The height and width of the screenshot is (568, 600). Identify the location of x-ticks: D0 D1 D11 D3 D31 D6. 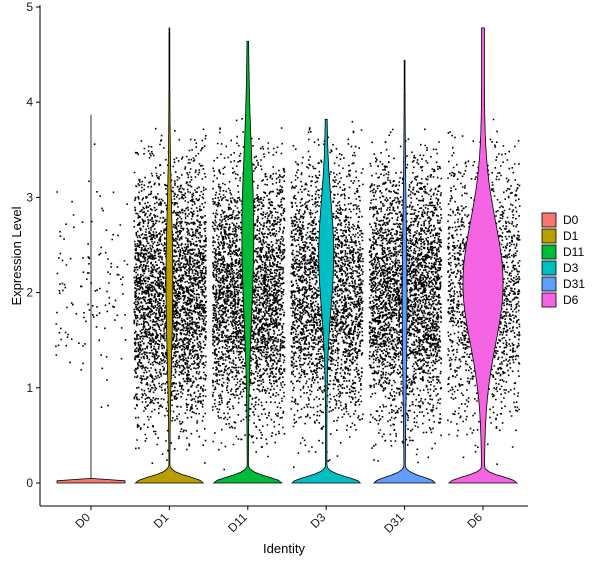
(278, 521).